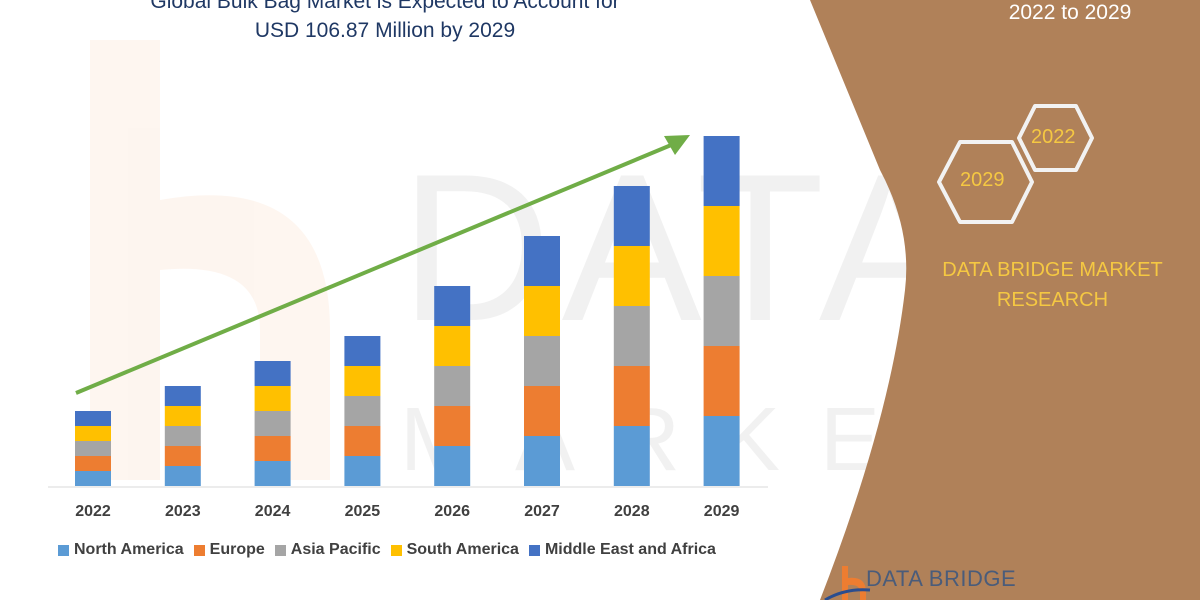  Describe the element at coordinates (721, 241) in the screenshot. I see `bar-2029-south-america` at that location.